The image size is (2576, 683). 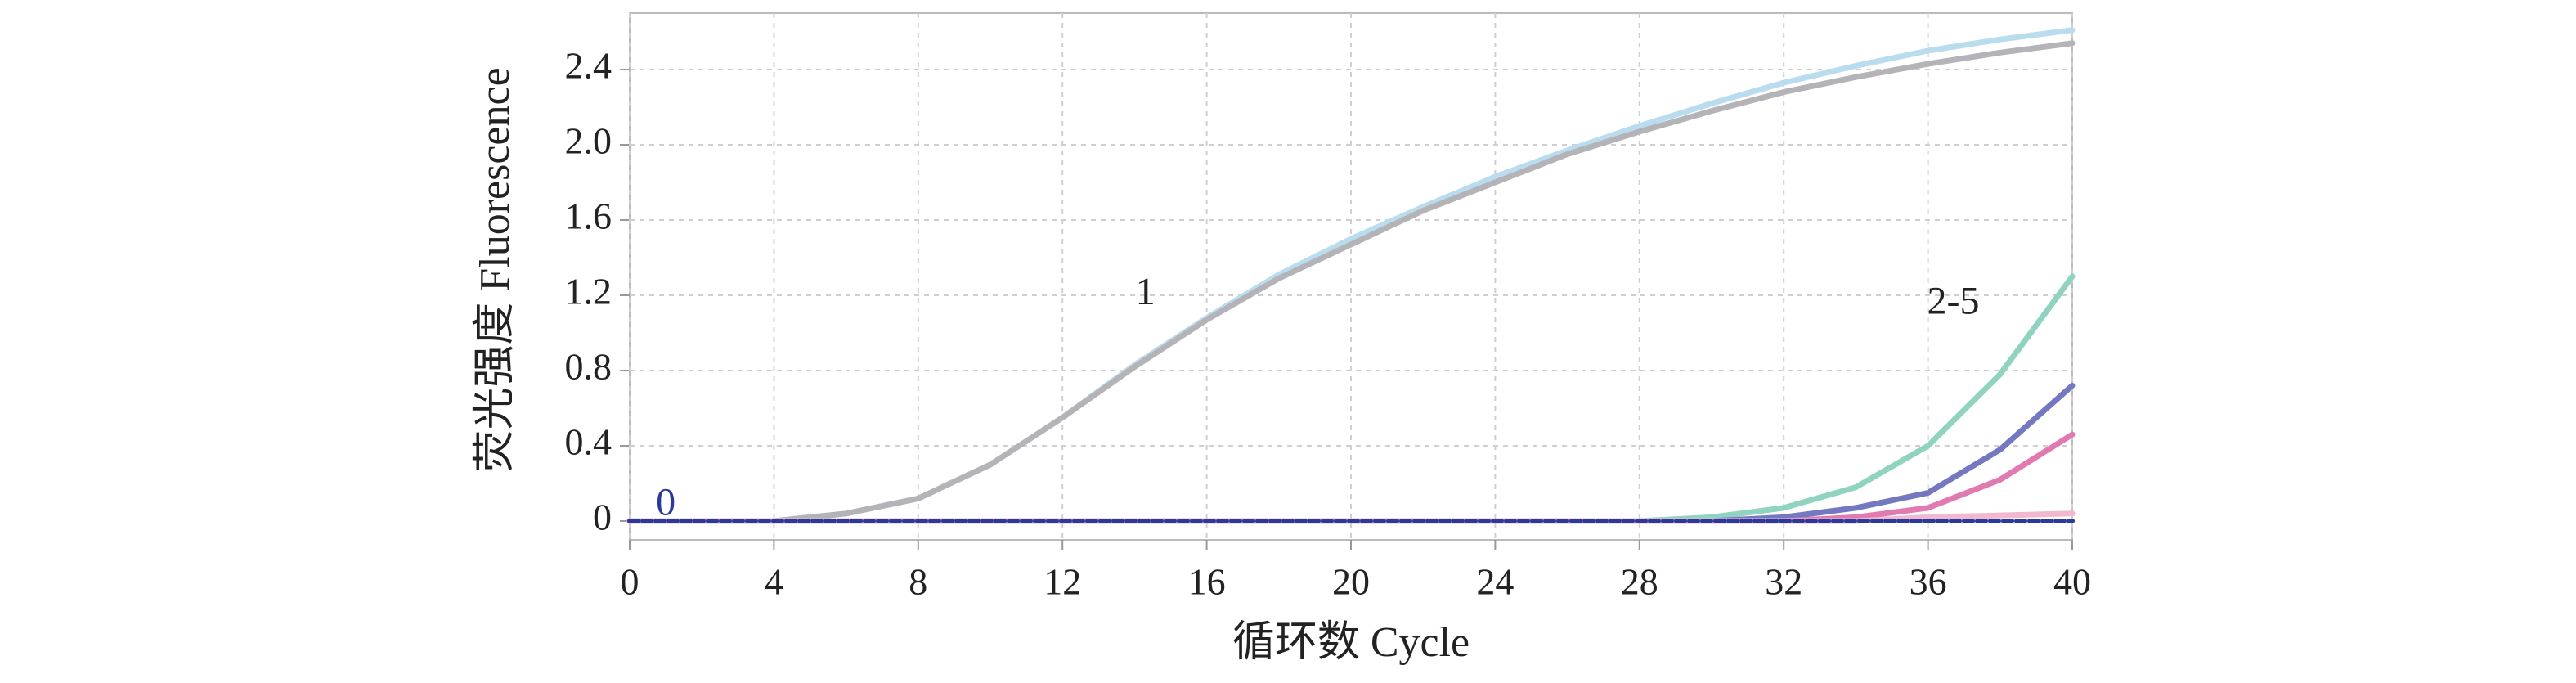 I want to click on annotation: 0, so click(x=666, y=502).